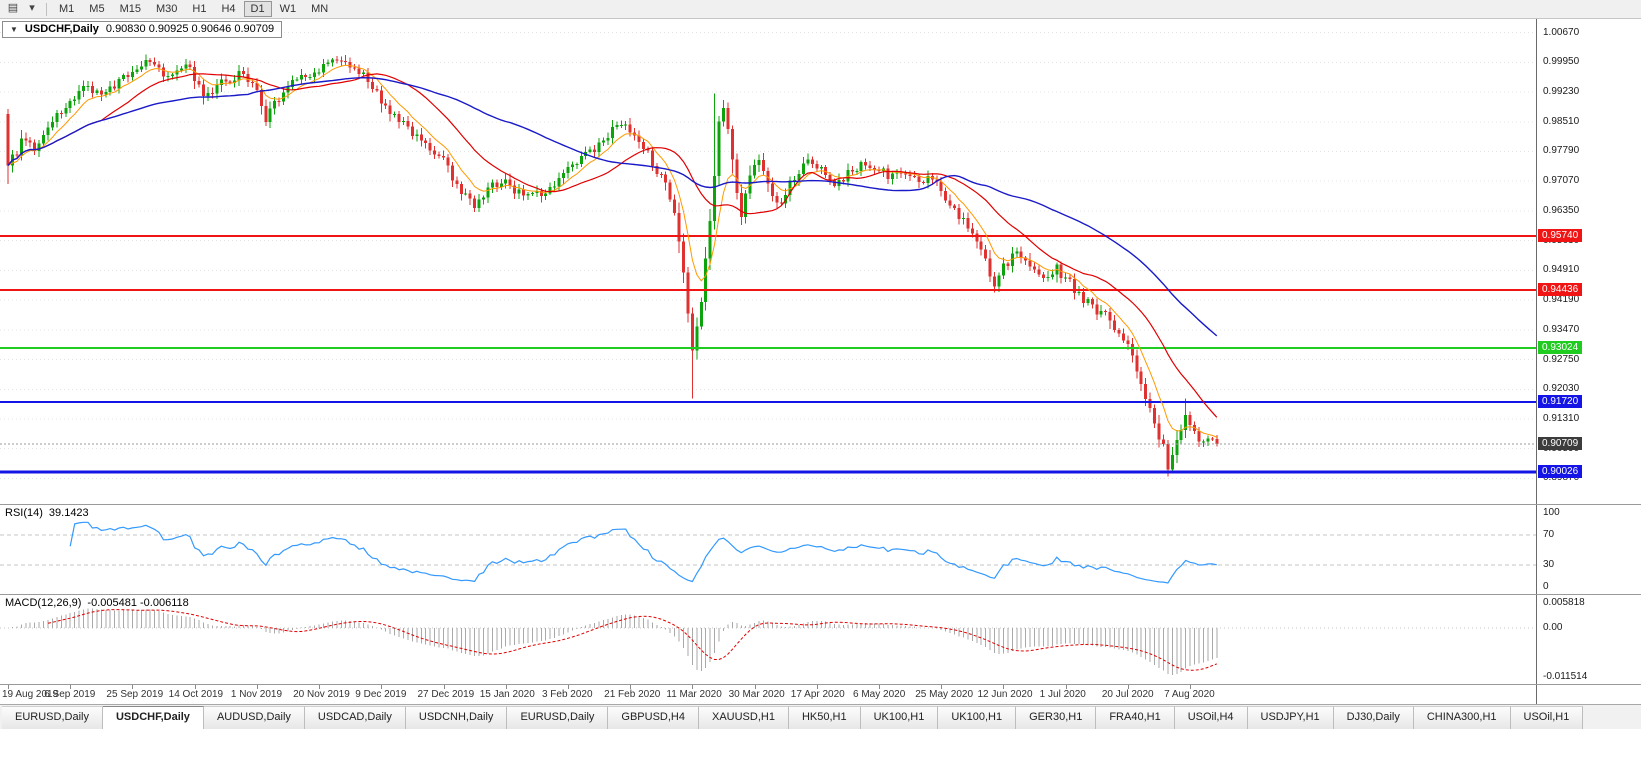  Describe the element at coordinates (320, 9) in the screenshot. I see `timeframe-button-mn: MN` at that location.